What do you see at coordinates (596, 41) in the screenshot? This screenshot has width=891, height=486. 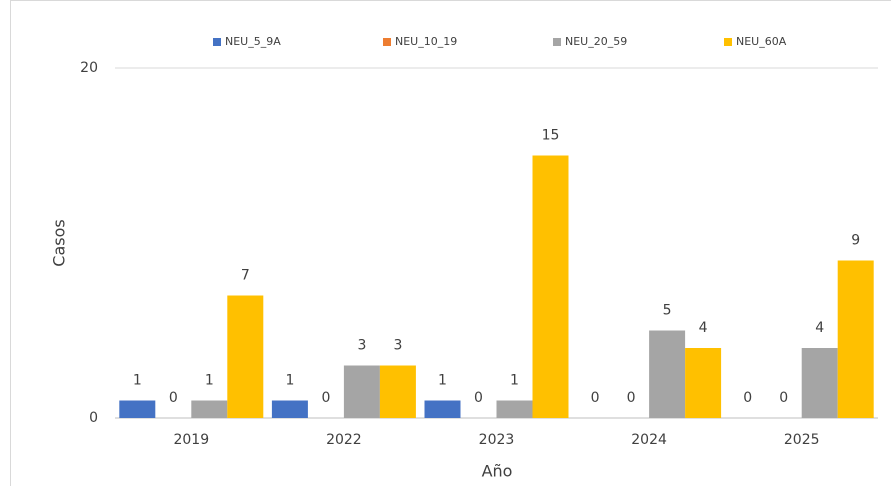 I see `legend-label: NEU_20_59` at bounding box center [596, 41].